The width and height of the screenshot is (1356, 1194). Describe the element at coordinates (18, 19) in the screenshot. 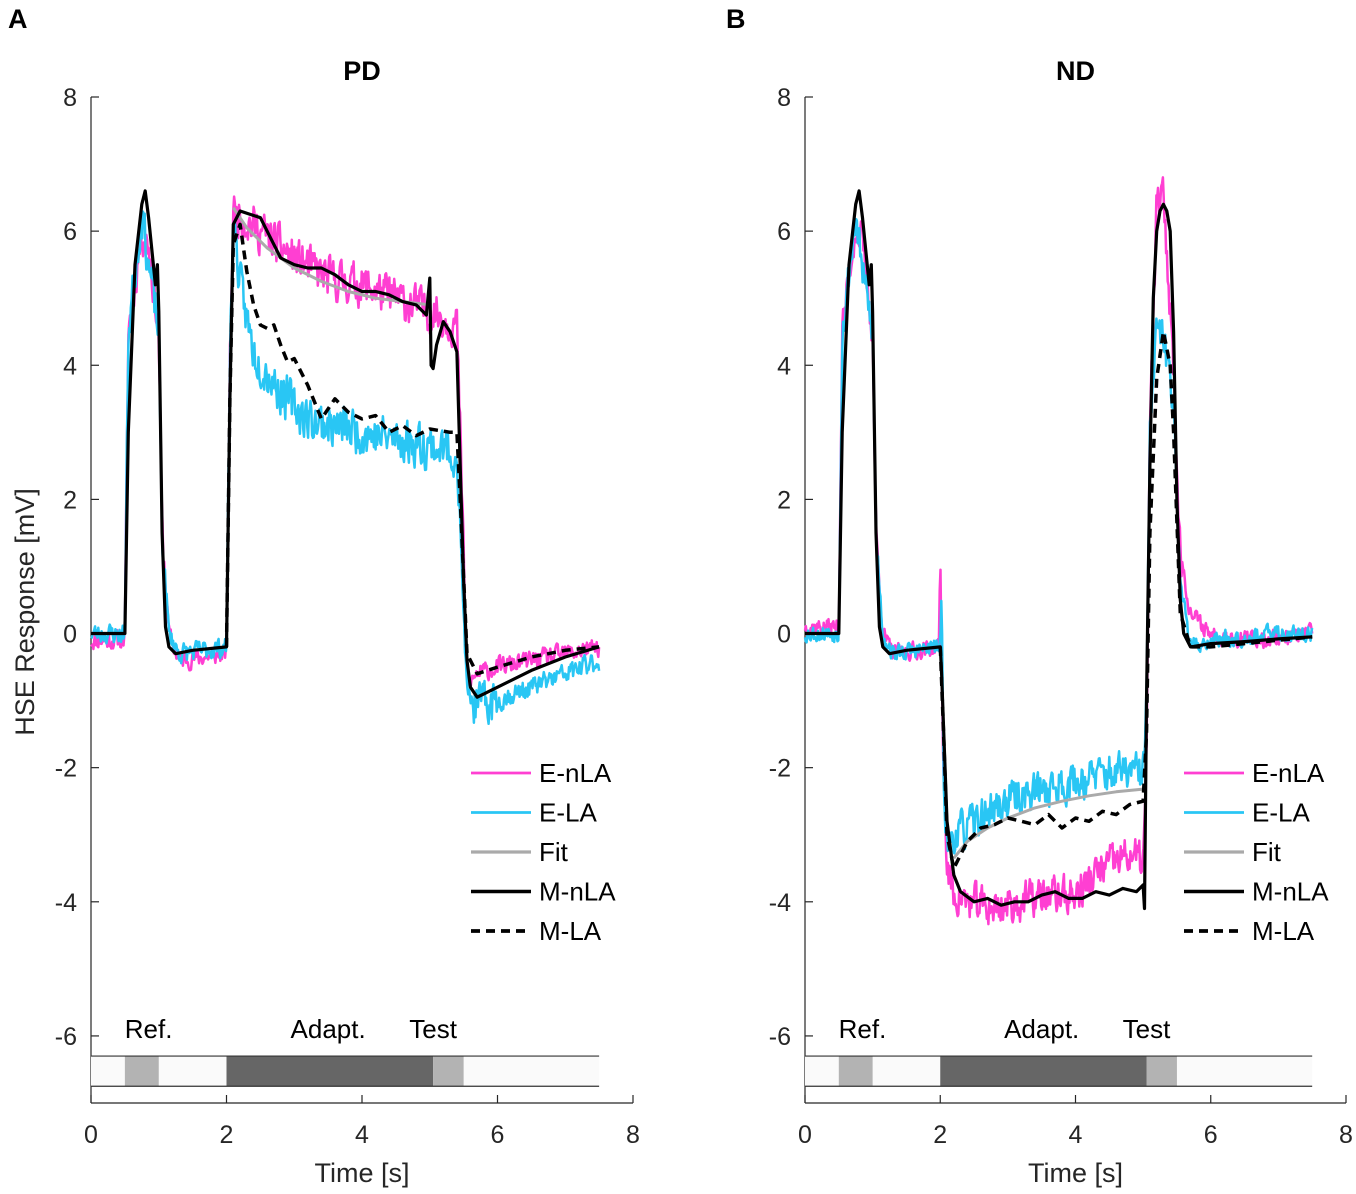

I see `panel-letter: A` at that location.